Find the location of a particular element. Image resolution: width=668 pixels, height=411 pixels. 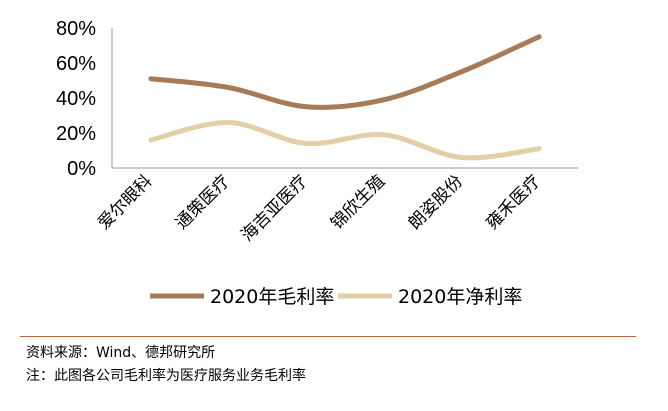

footnote: 注：此图各公司毛利率为医疗服务业务毛利率 is located at coordinates (166, 376).